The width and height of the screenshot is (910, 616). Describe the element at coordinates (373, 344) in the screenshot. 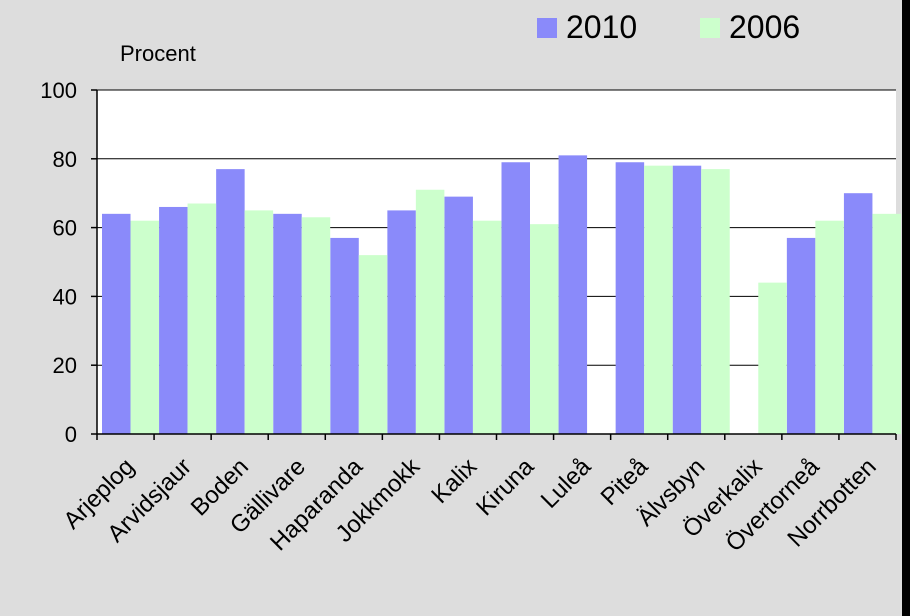

I see `bar-2006-Haparanda` at that location.